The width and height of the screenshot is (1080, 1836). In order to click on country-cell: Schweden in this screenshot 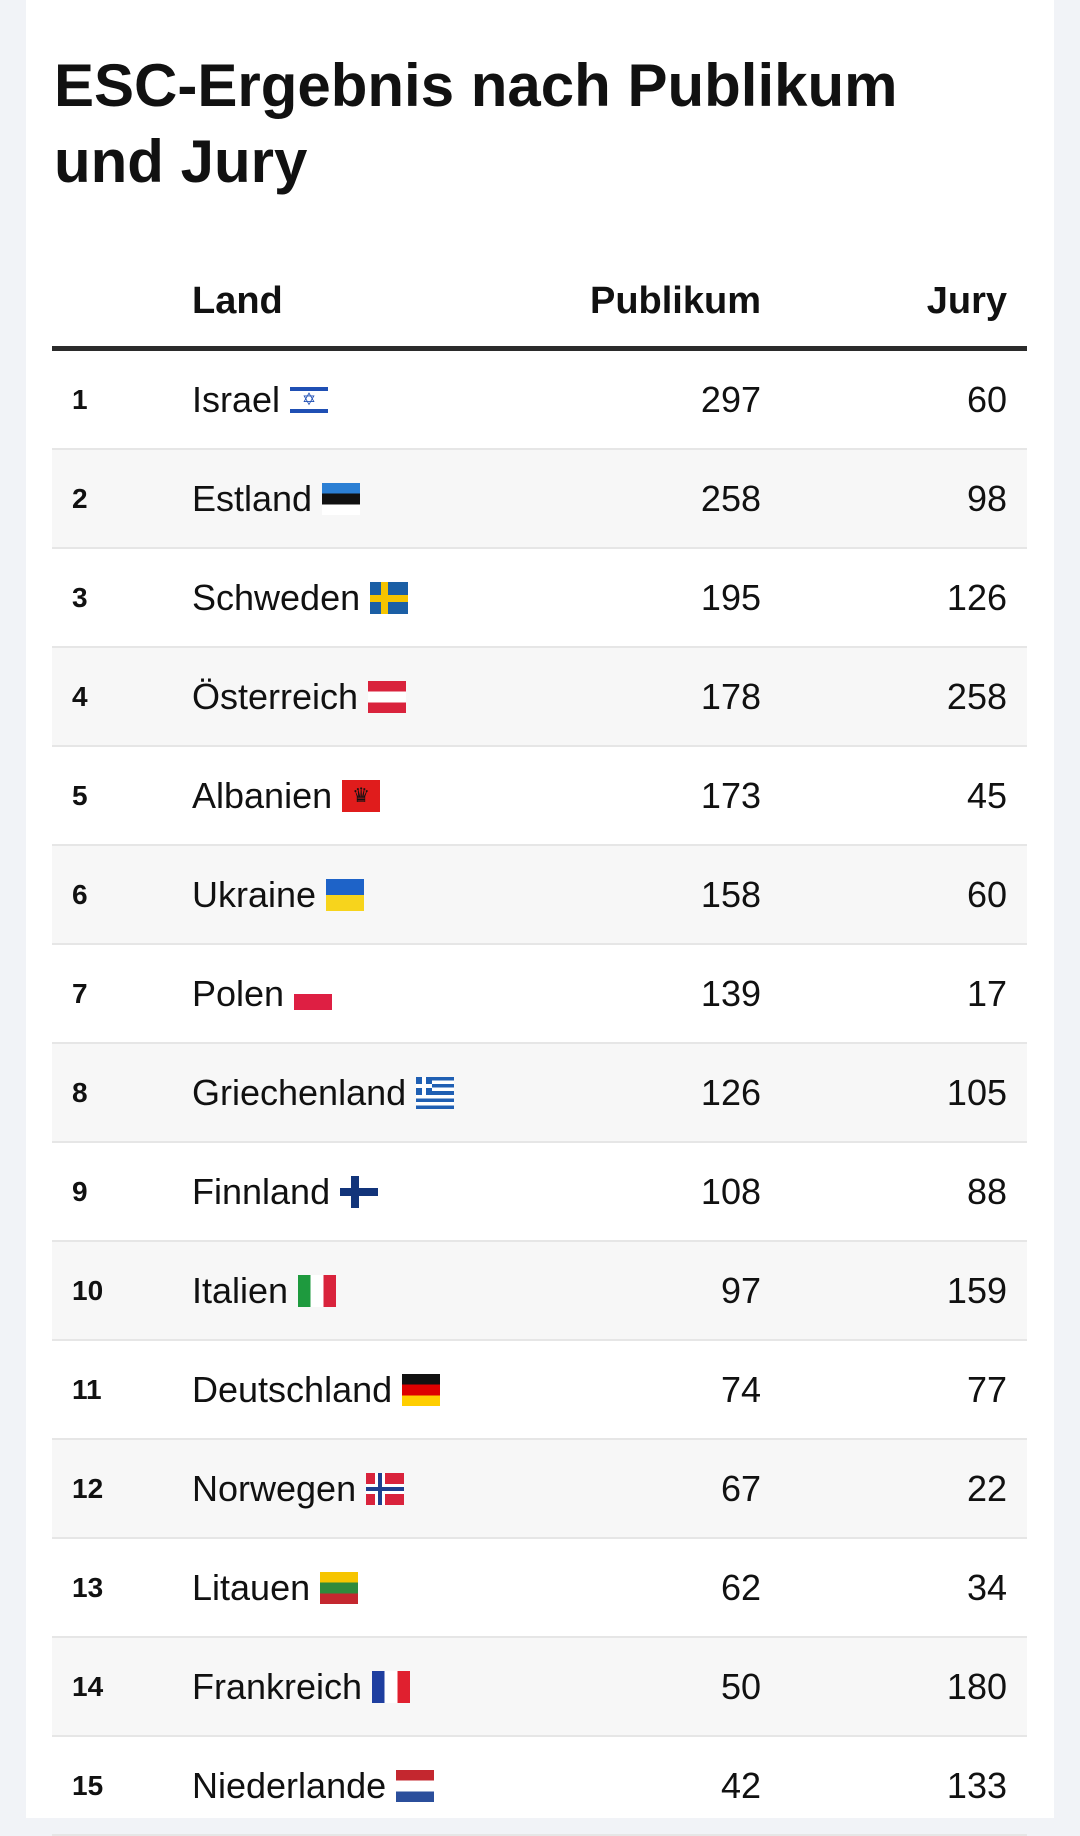, I will do `click(300, 597)`.